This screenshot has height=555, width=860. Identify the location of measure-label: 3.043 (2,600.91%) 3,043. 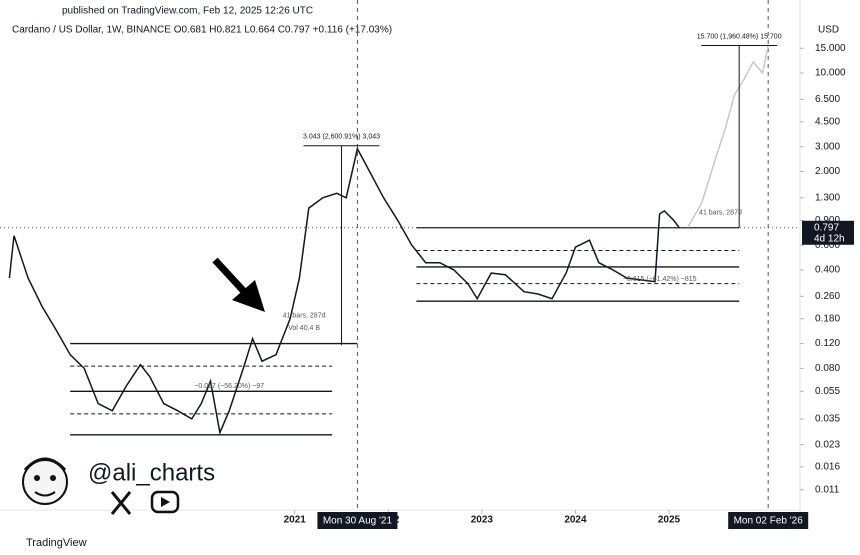
(341, 137).